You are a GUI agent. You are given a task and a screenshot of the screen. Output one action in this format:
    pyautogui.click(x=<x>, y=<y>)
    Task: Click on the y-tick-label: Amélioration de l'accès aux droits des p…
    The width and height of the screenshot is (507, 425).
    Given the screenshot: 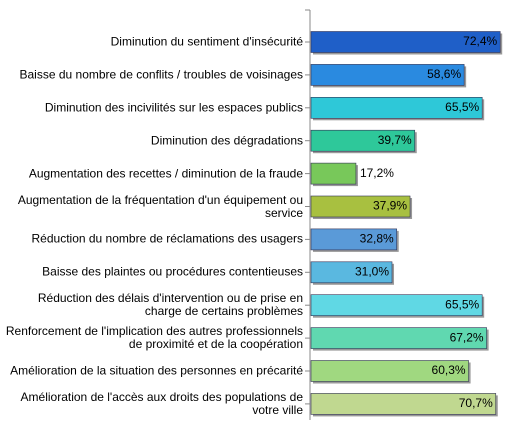 What is the action you would take?
    pyautogui.click(x=161, y=403)
    